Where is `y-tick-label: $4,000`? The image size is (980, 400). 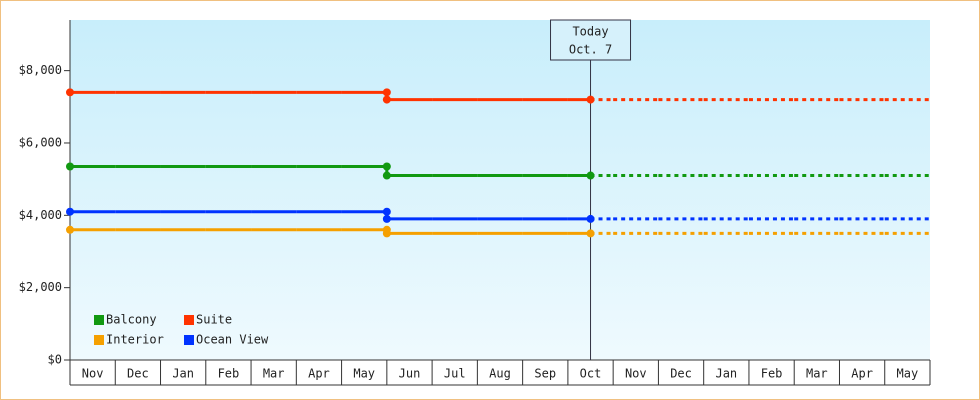
y-tick-label: $4,000 is located at coordinates (40, 215).